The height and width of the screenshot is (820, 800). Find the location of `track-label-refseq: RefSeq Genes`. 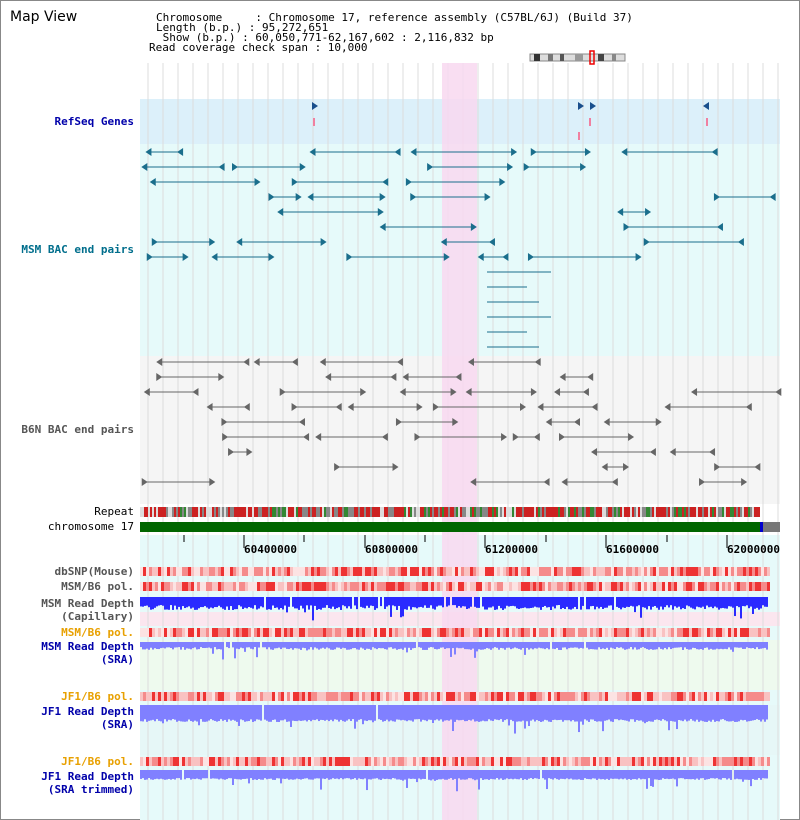

track-label-refseq: RefSeq Genes is located at coordinates (94, 121).